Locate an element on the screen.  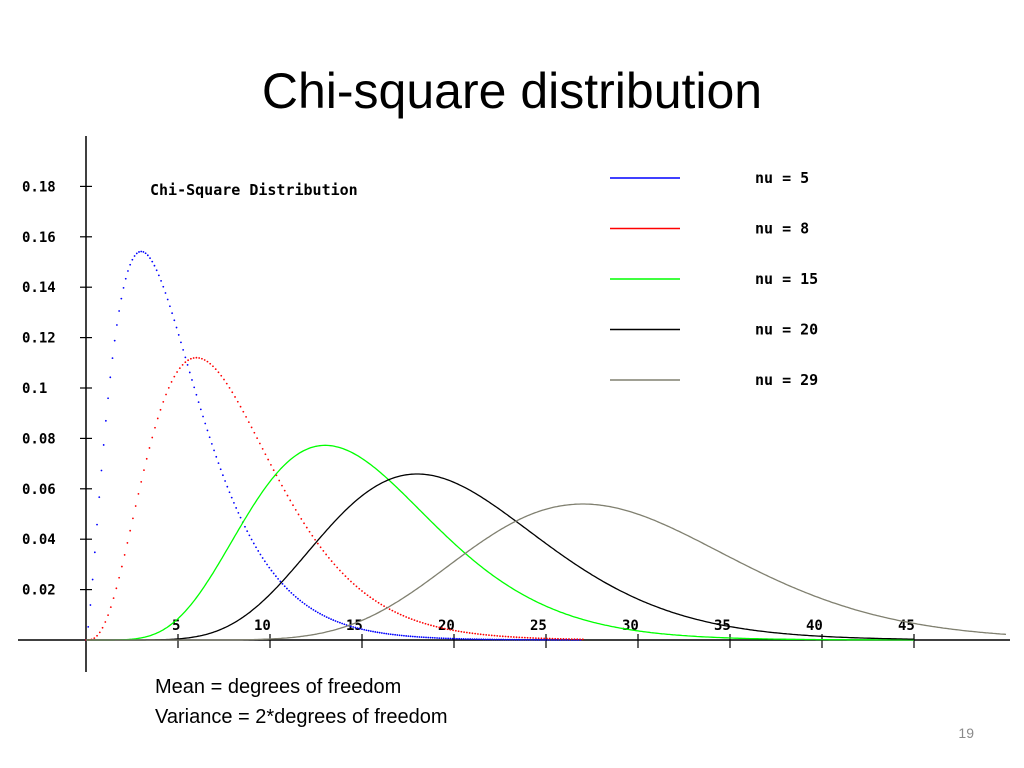
legend-label: nu = 5 is located at coordinates (782, 178).